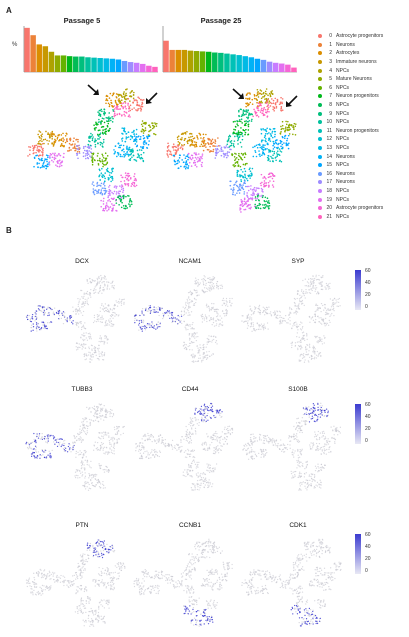 This screenshot has width=409, height=637. Describe the element at coordinates (82, 261) in the screenshot. I see `gene-title-dcx: DCX` at that location.